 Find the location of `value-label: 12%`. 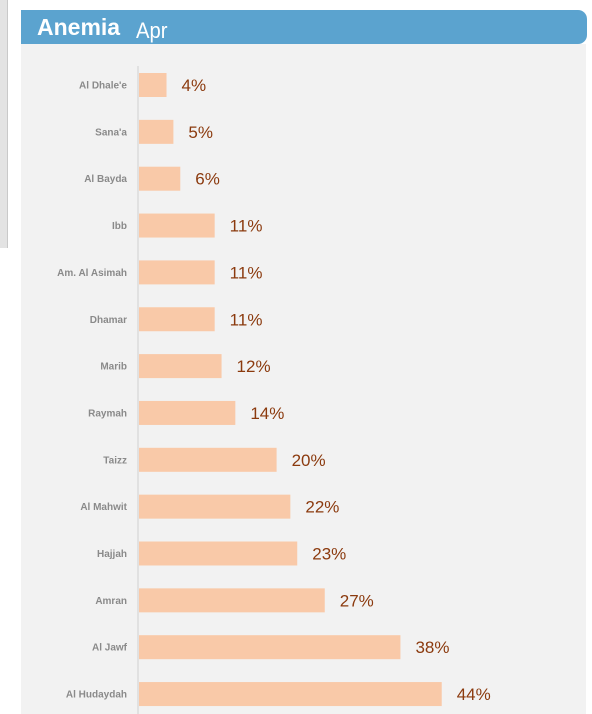

value-label: 12% is located at coordinates (254, 366).